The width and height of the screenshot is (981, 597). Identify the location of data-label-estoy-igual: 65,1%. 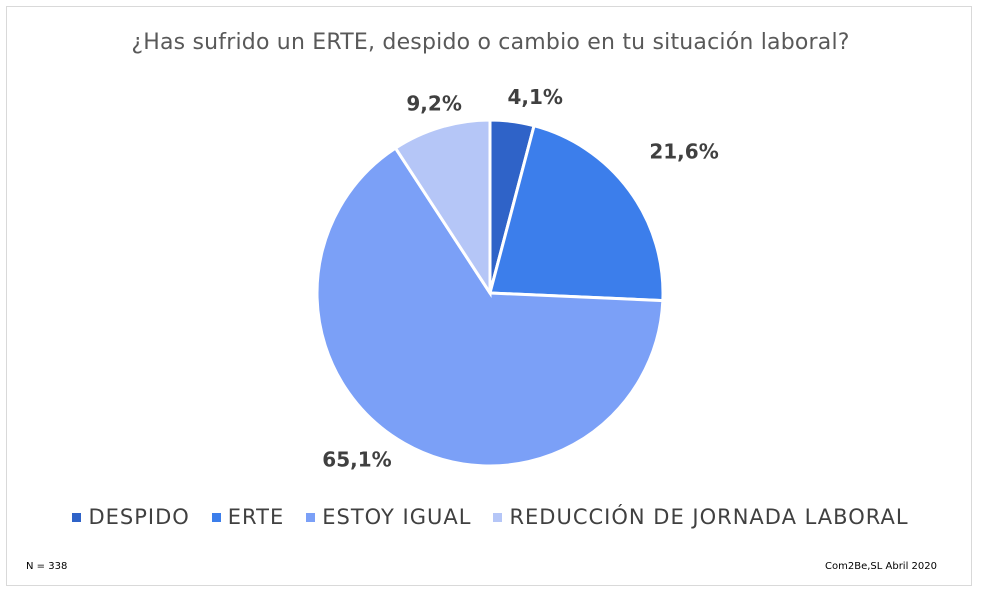
(356, 460).